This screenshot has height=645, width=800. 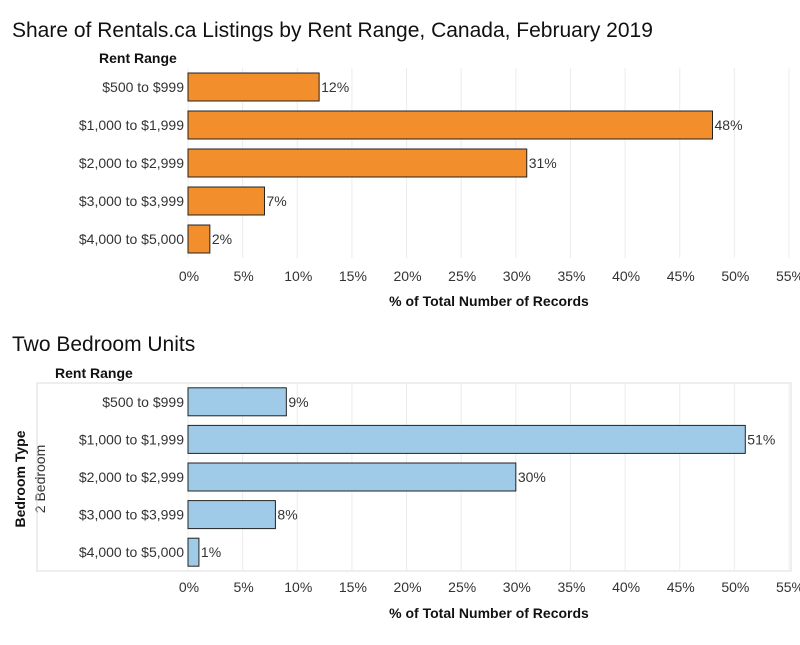 I want to click on chart2-category-label: $4,000 to $5,000, so click(x=131, y=552).